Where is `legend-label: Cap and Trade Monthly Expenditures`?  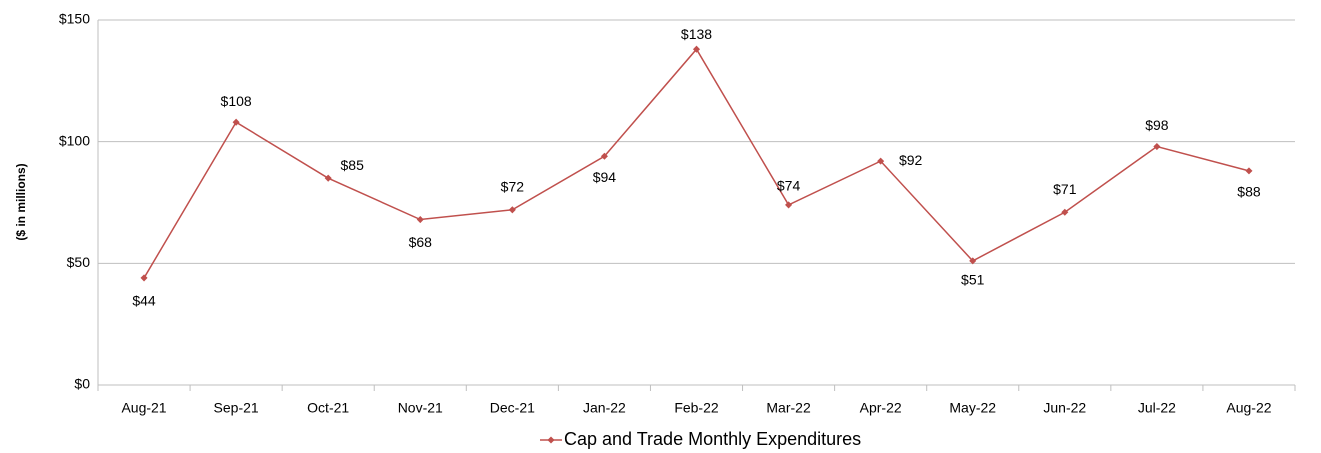 legend-label: Cap and Trade Monthly Expenditures is located at coordinates (712, 439).